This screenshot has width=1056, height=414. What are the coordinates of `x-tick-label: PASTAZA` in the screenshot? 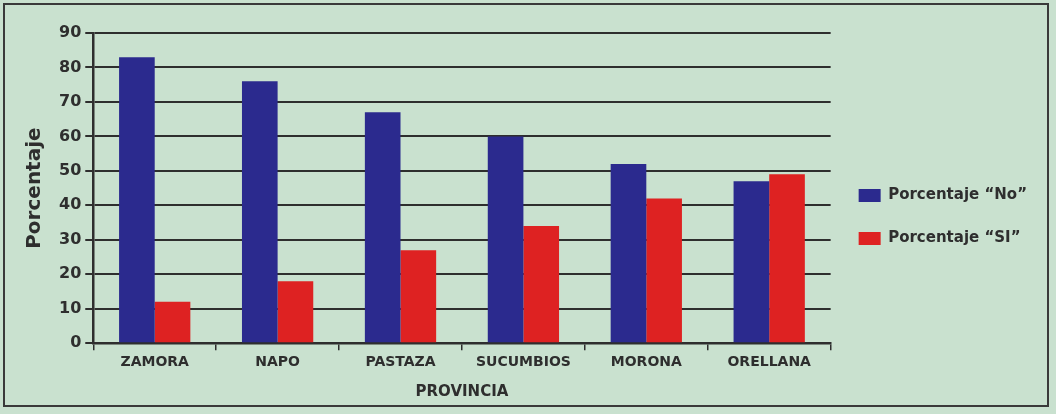 It's located at (400, 361).